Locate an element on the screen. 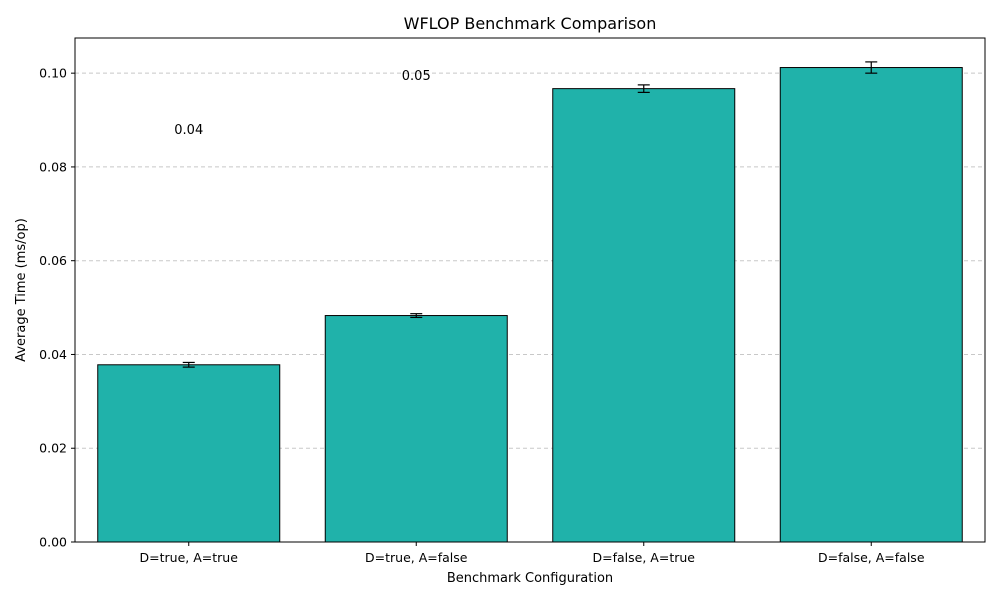  data-label: 0.04 is located at coordinates (188, 130).